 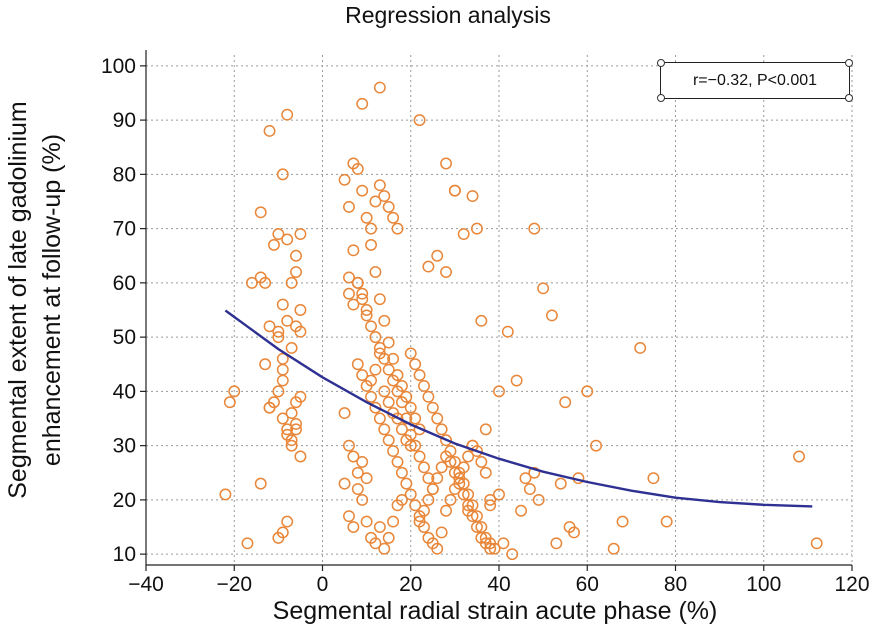 I want to click on x-tick-label: 120, so click(x=851, y=584).